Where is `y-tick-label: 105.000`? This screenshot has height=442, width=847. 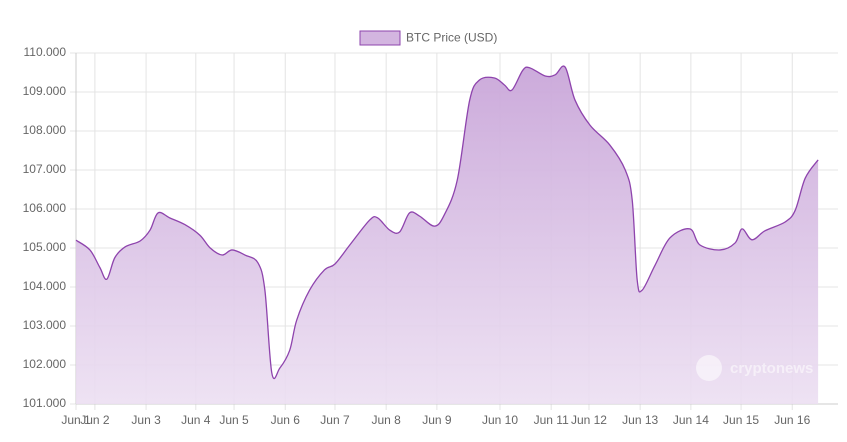
y-tick-label: 105.000 is located at coordinates (45, 247).